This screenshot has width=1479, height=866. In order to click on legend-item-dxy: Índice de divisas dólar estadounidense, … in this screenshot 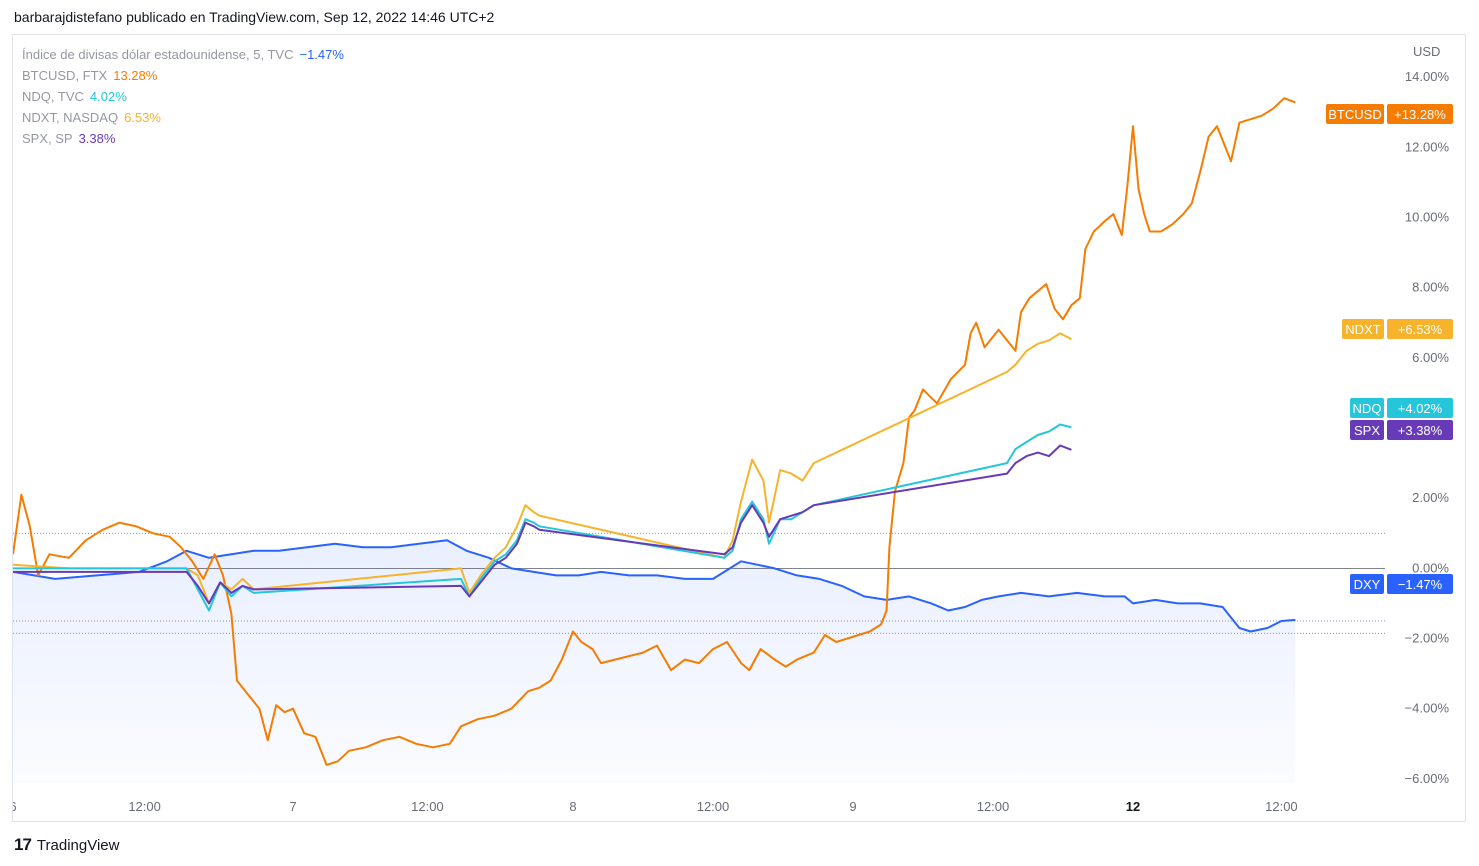, I will do `click(183, 54)`.